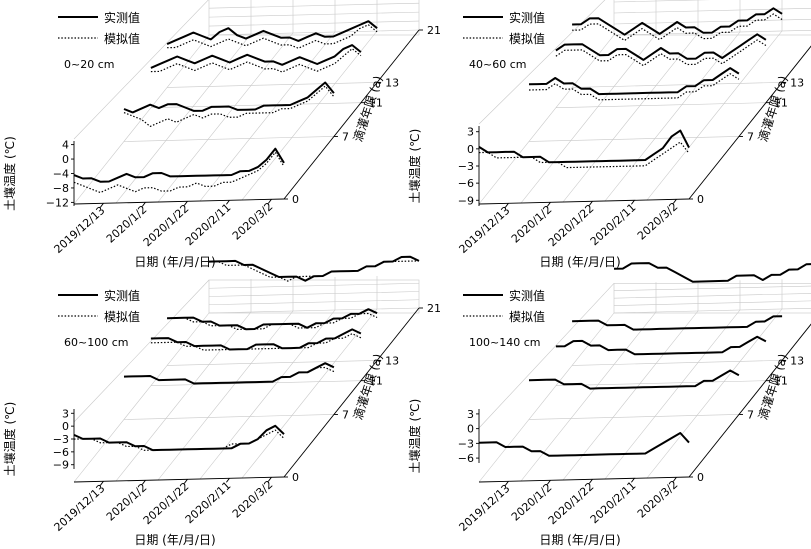 The image size is (811, 549). I want to click on y-tick-label: 3, so click(470, 414).